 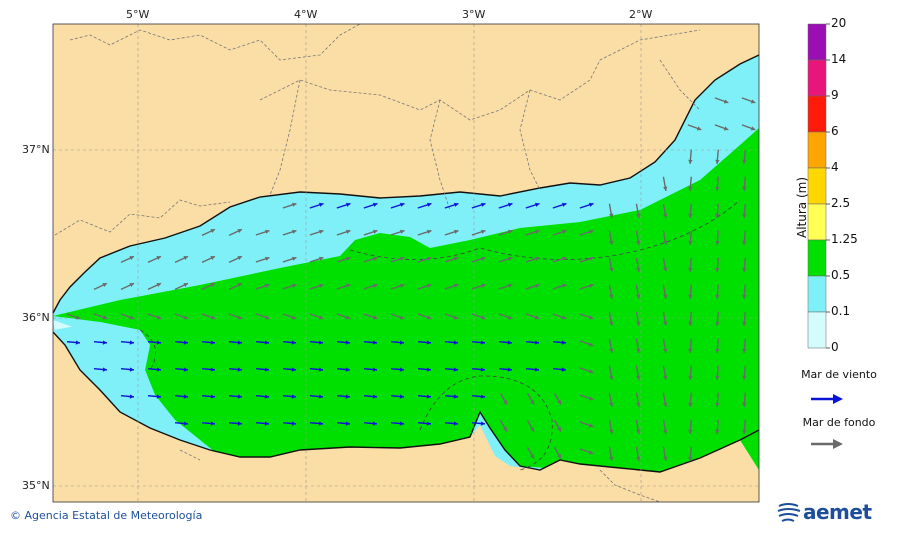 I want to click on lat-label-35n: 35°N, so click(x=36, y=485).